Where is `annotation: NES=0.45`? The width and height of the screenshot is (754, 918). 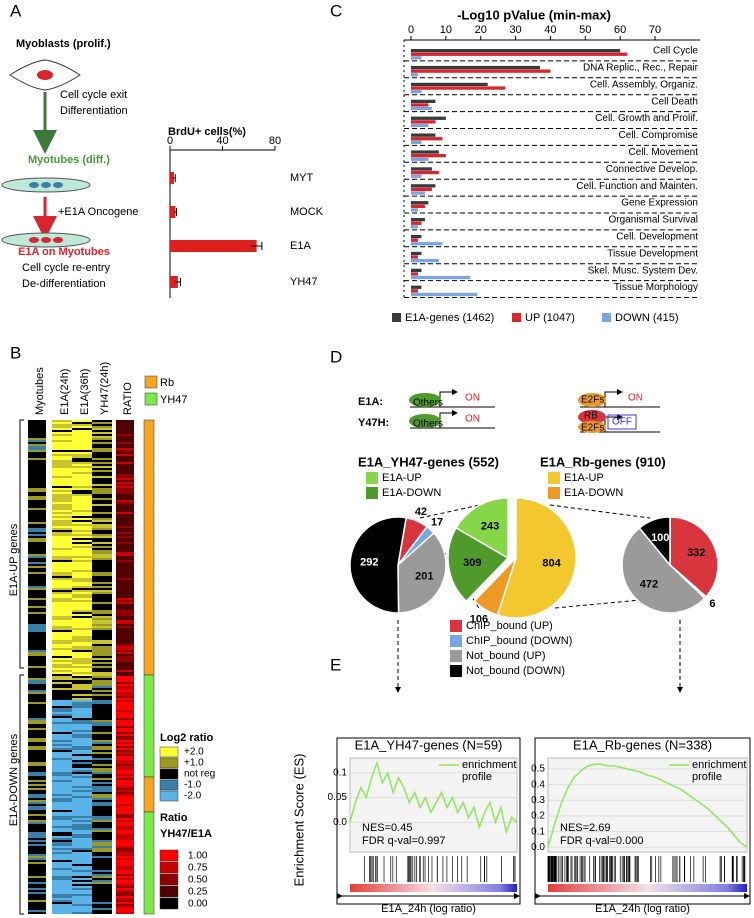
annotation: NES=0.45 is located at coordinates (387, 828).